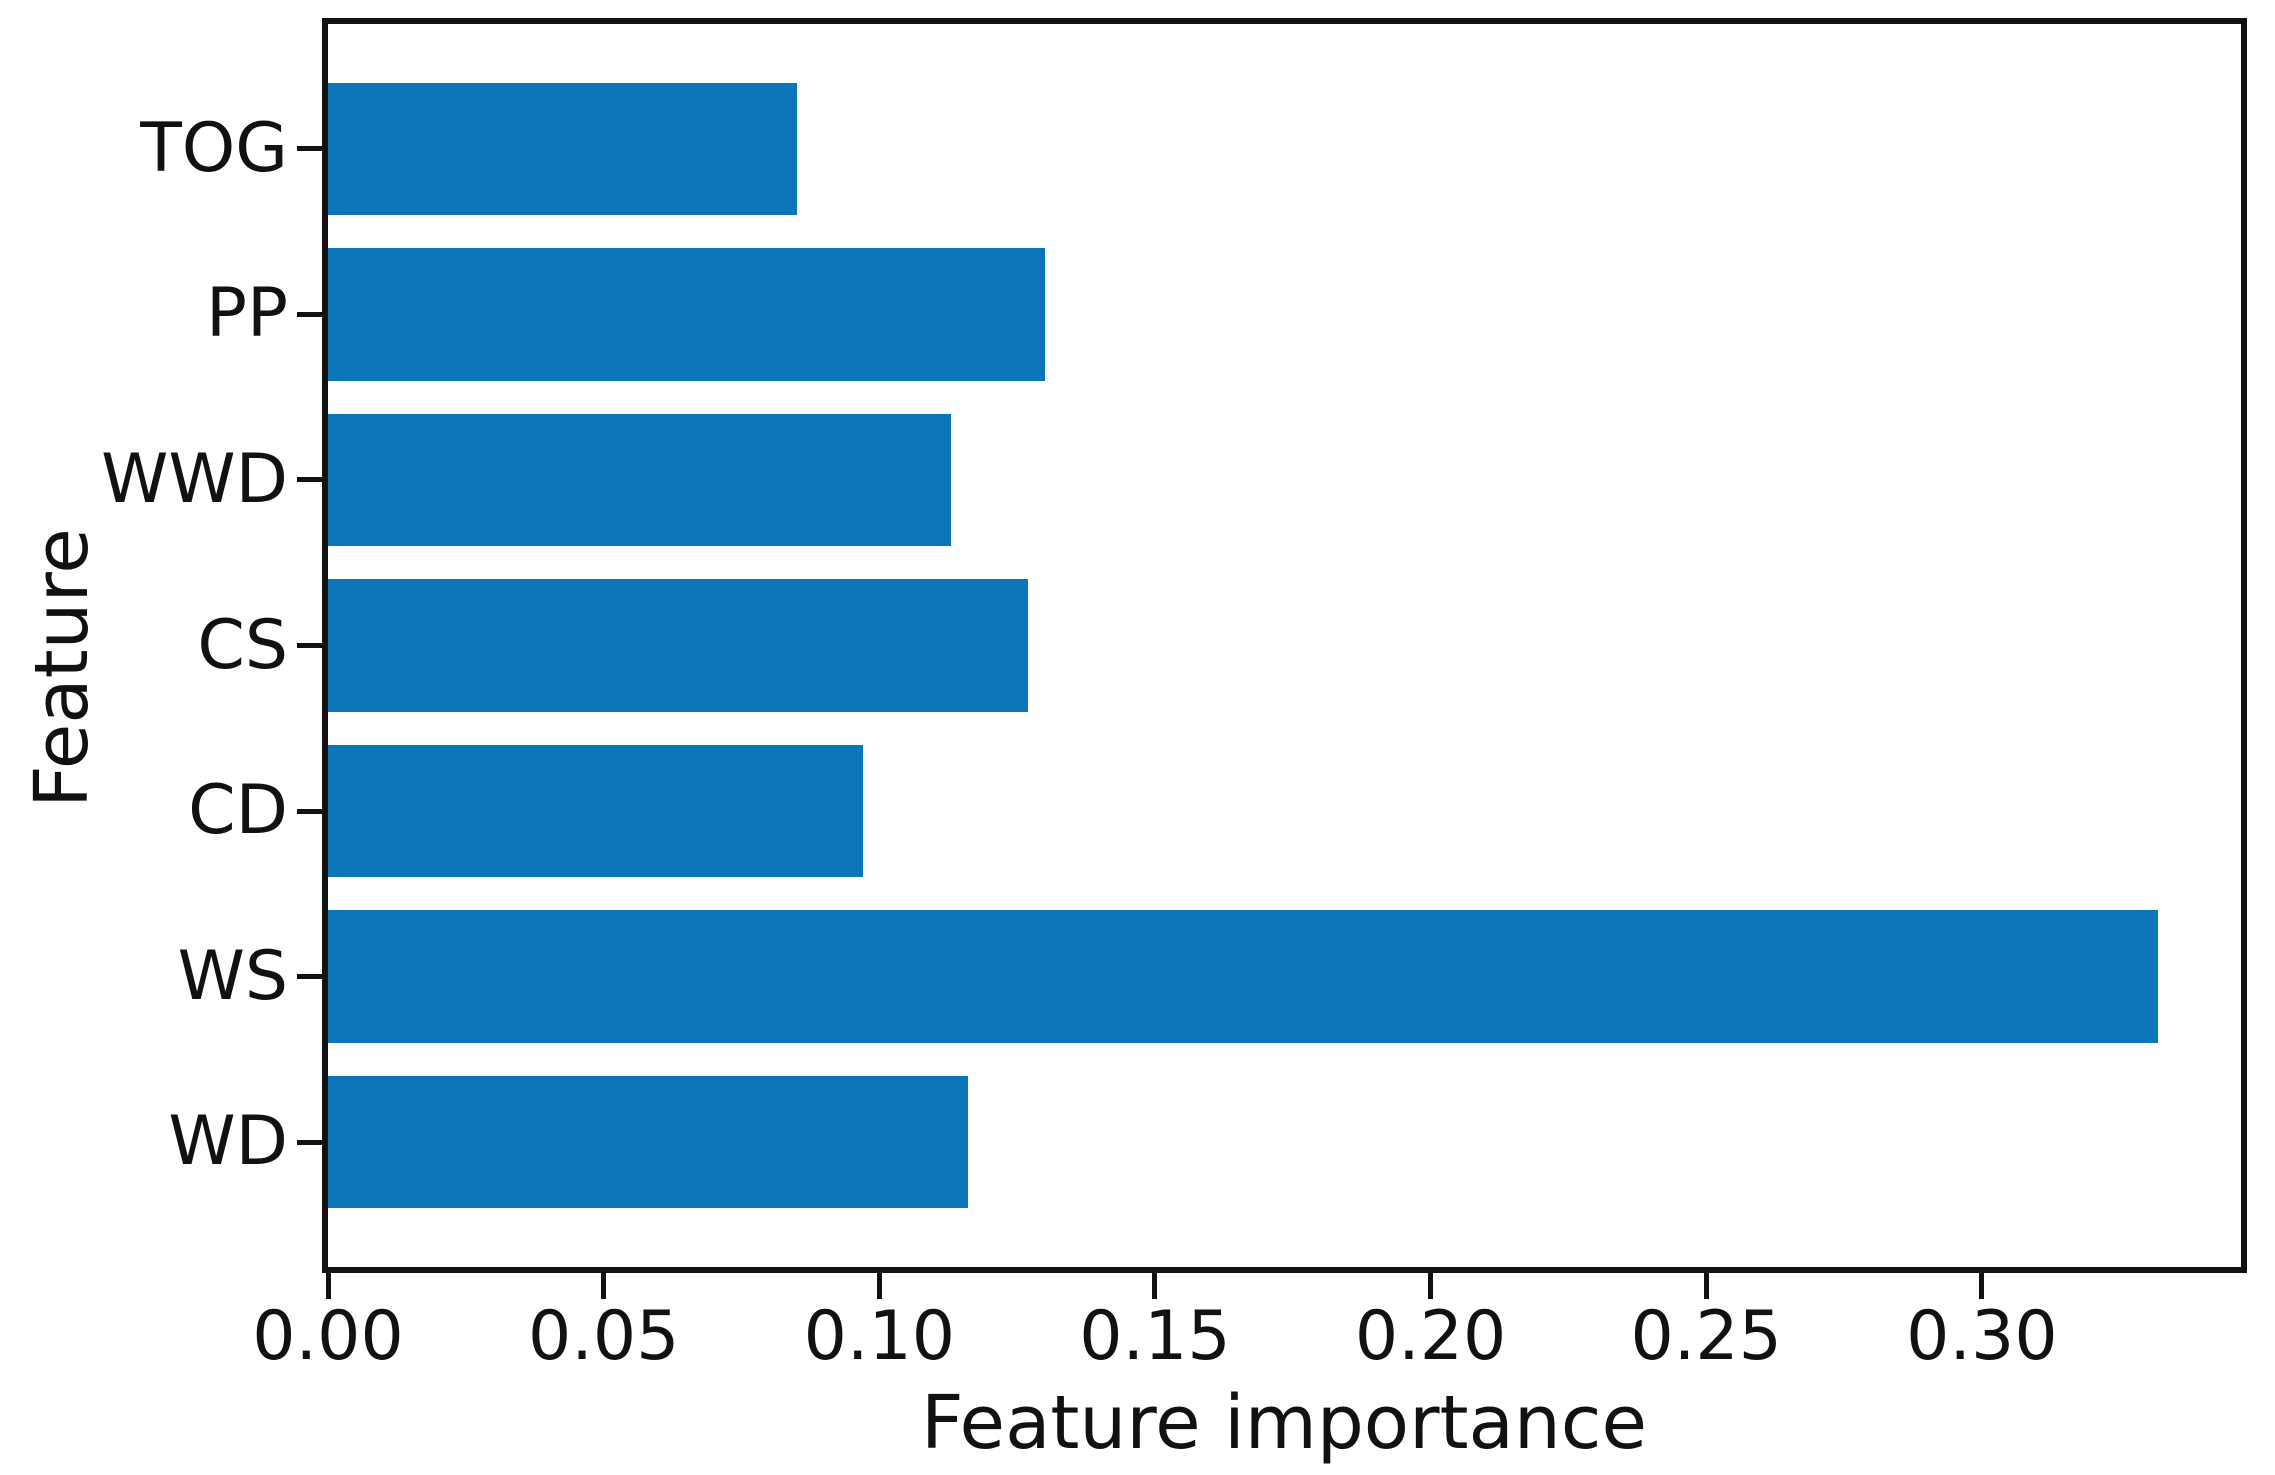 This screenshot has width=2275, height=1475. I want to click on bar-wwd, so click(639, 480).